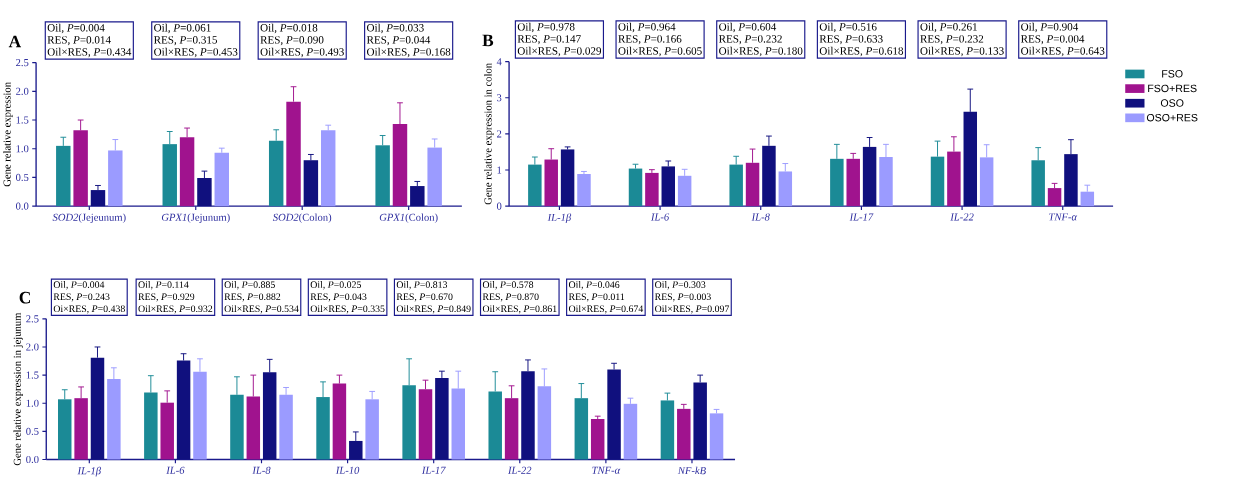  What do you see at coordinates (25, 298) in the screenshot?
I see `chart-title: C` at bounding box center [25, 298].